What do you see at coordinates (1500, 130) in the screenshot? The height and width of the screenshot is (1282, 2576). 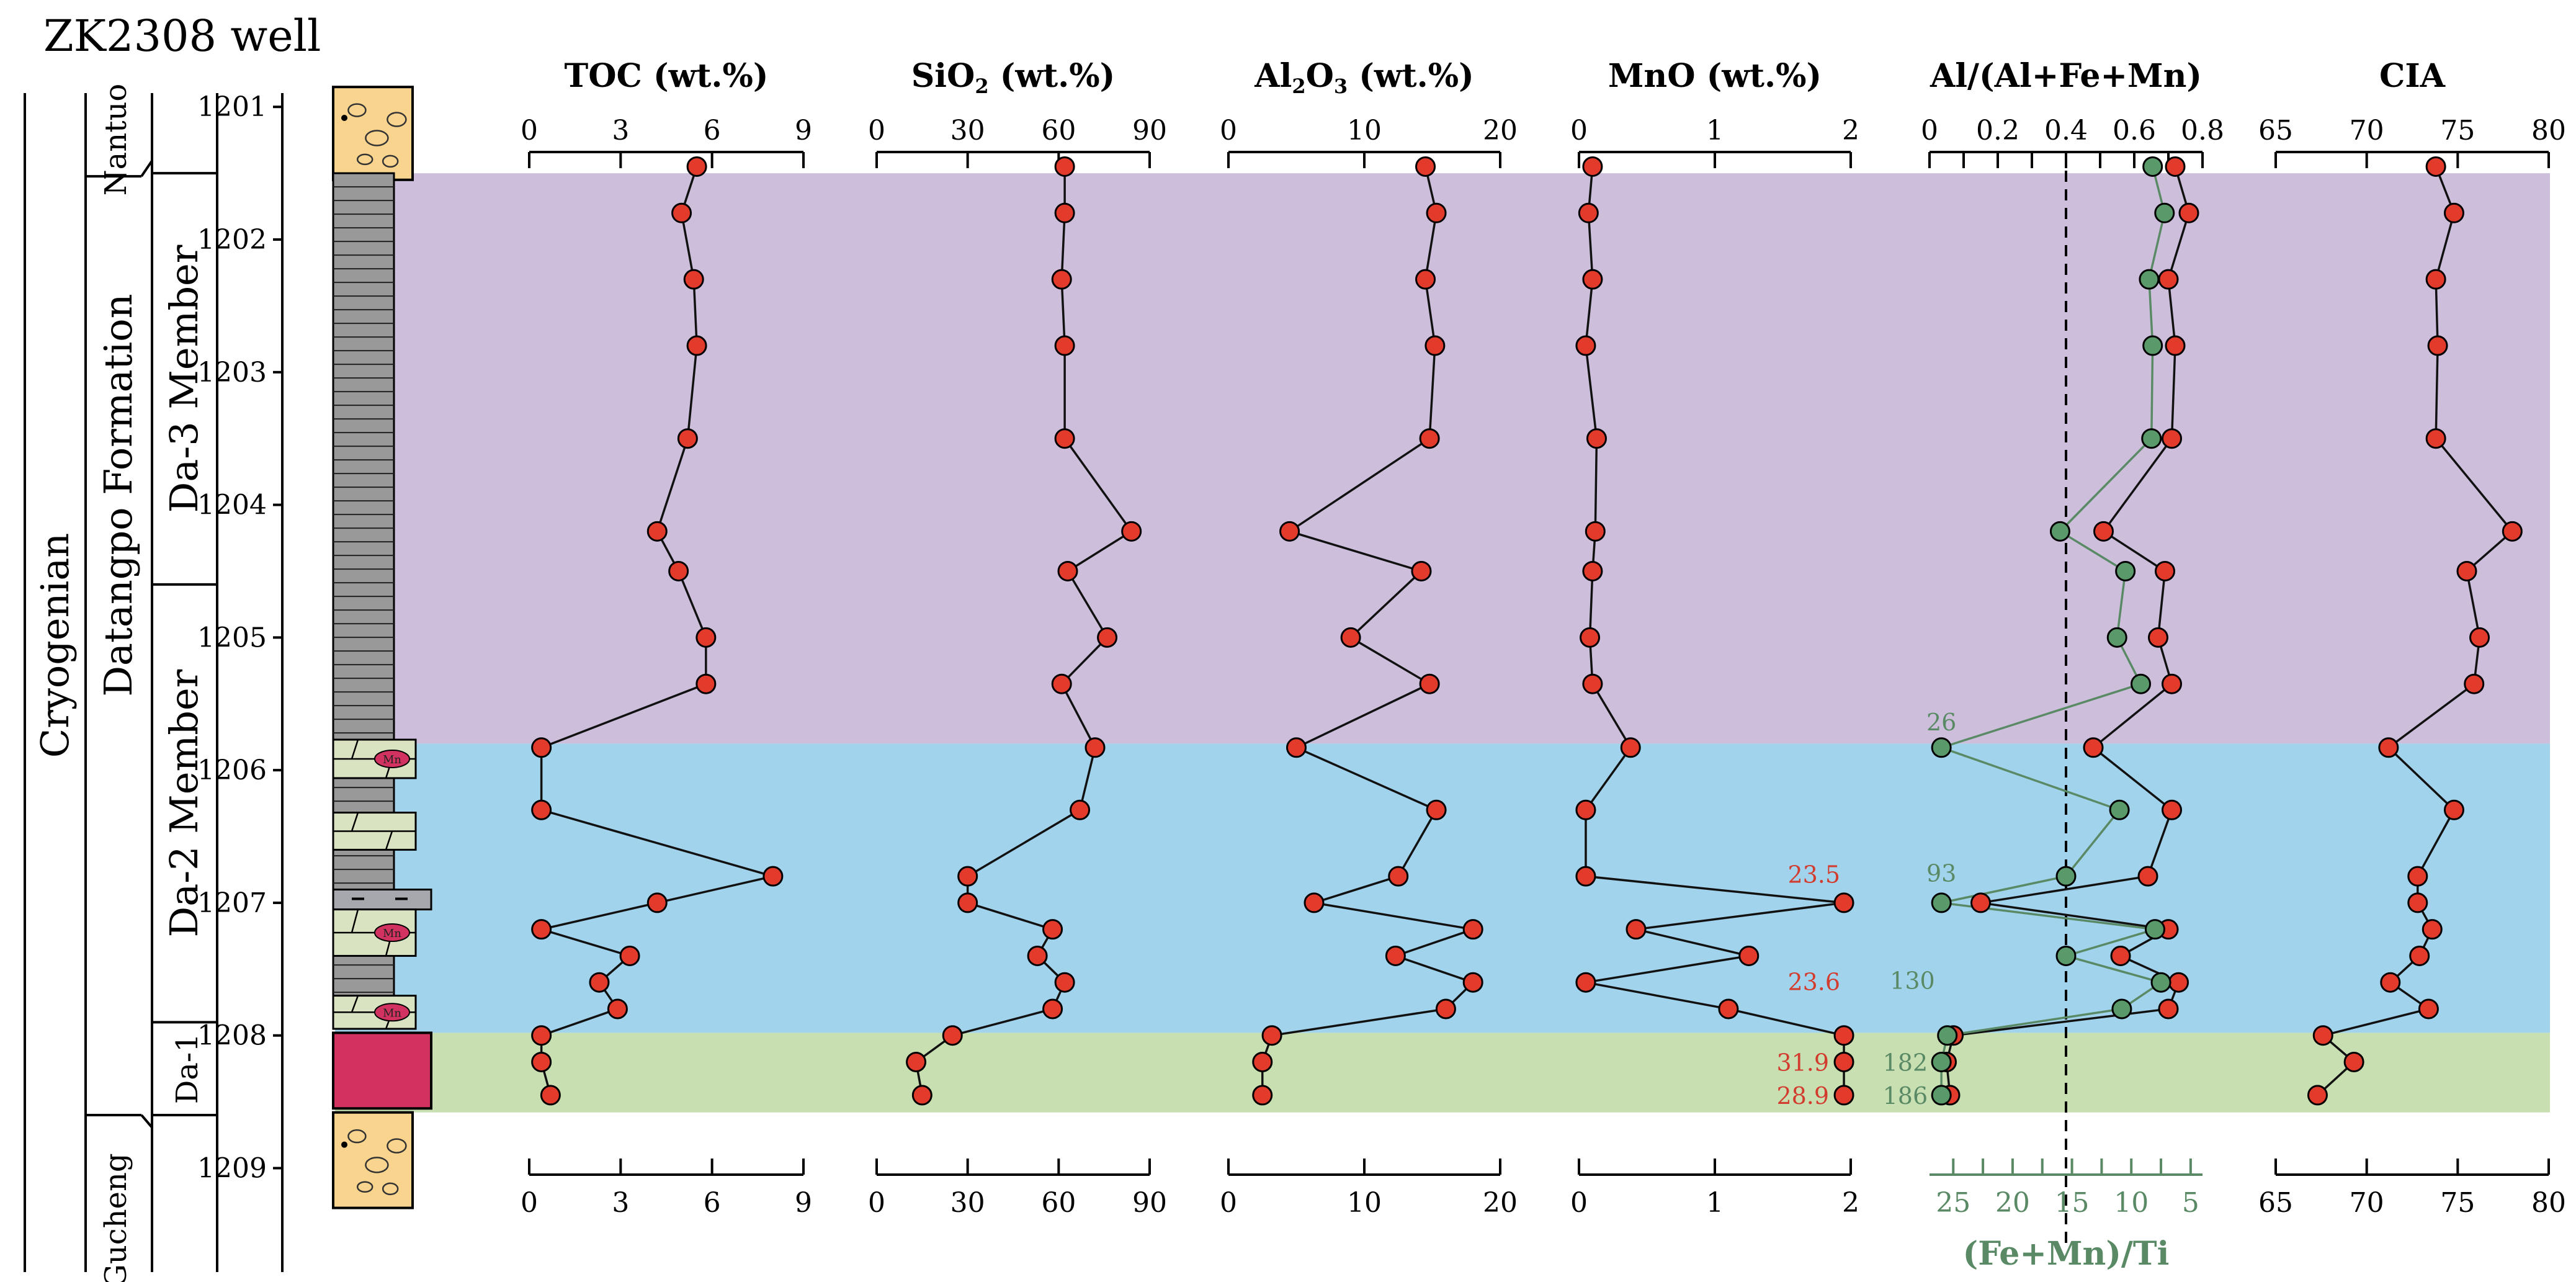 I see `top-tick-label: 20` at bounding box center [1500, 130].